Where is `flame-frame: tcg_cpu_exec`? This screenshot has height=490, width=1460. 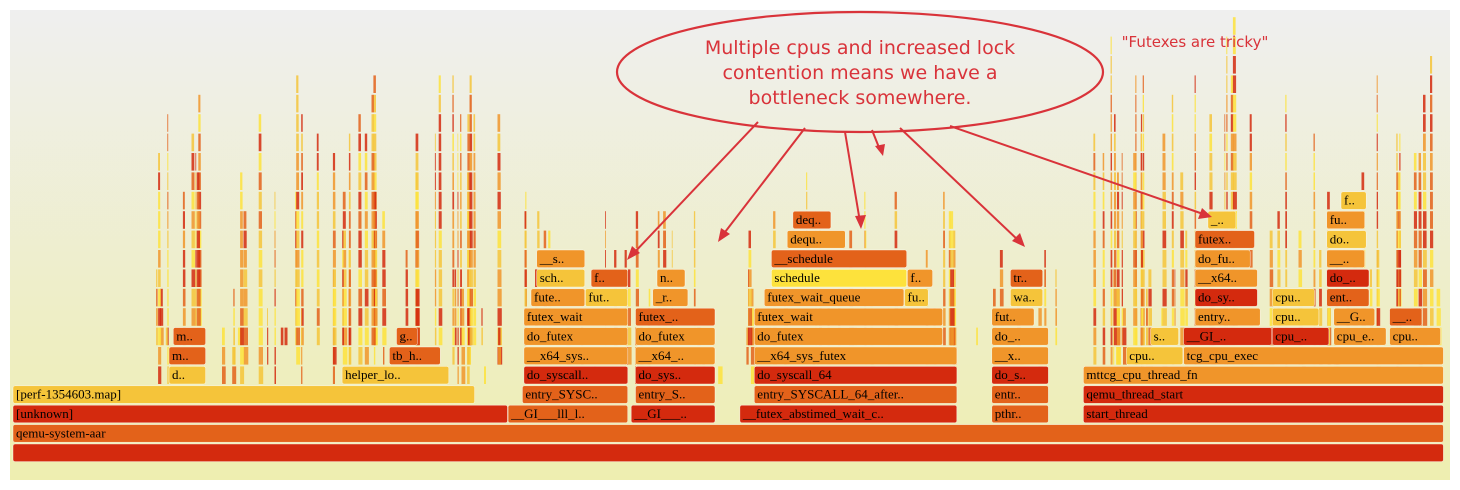 flame-frame: tcg_cpu_exec is located at coordinates (1313, 355).